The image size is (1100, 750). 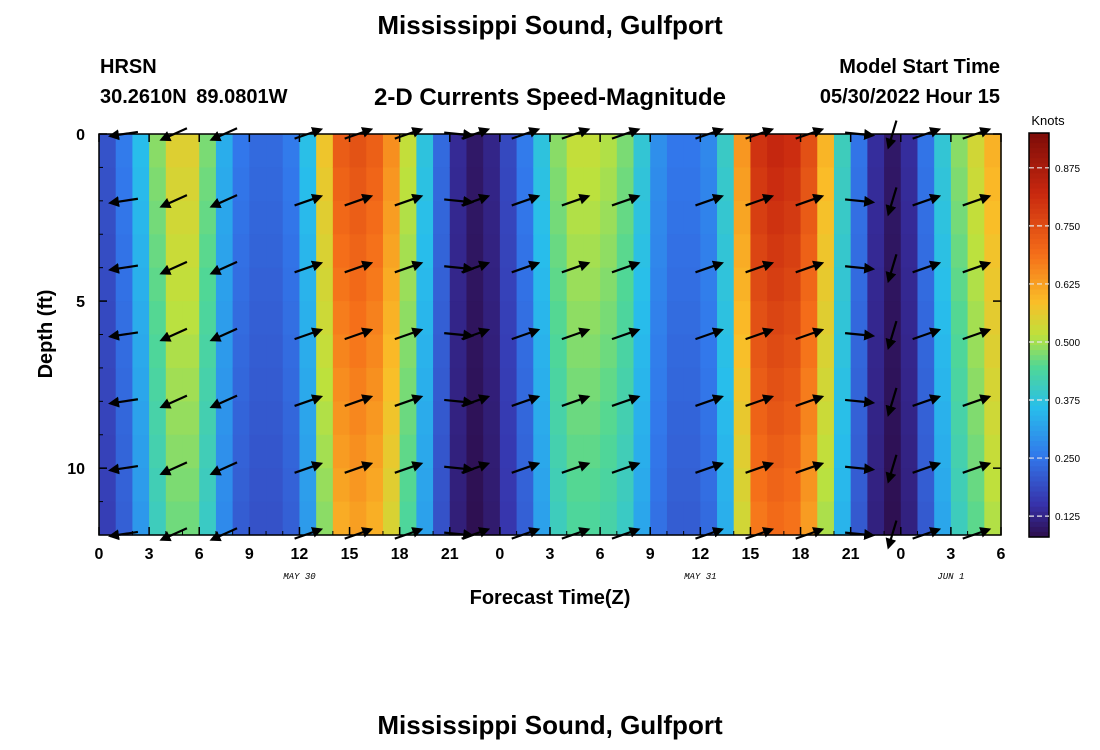 What do you see at coordinates (194, 97) in the screenshot?
I see `station-coordinates: 30.2610N 89.0801W` at bounding box center [194, 97].